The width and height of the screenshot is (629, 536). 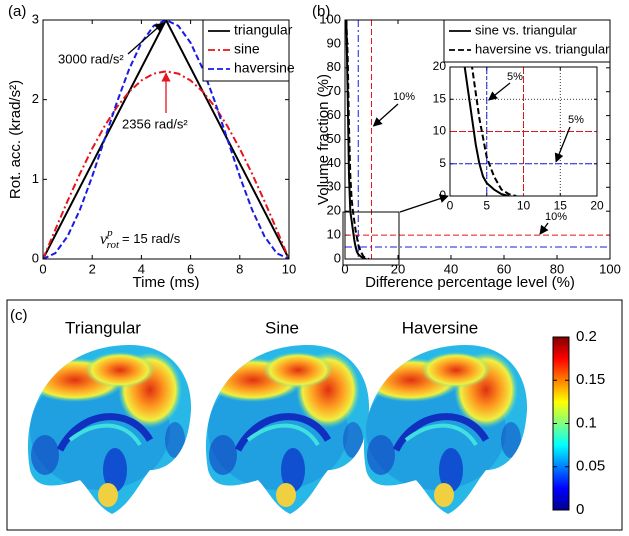 What do you see at coordinates (334, 138) in the screenshot?
I see `y-tick-label: 50` at bounding box center [334, 138].